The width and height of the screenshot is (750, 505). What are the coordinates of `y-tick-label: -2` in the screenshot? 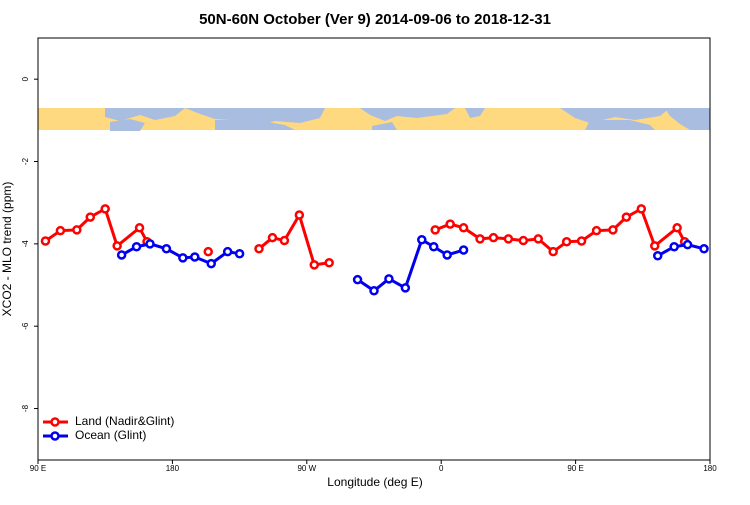 It's located at (25, 161).